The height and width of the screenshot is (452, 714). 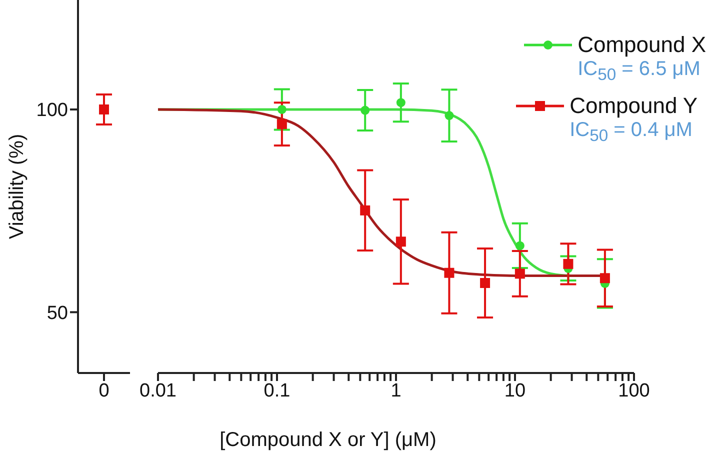 What do you see at coordinates (328, 440) in the screenshot?
I see `x-axis-title: [Compound X or Y] (μM)` at bounding box center [328, 440].